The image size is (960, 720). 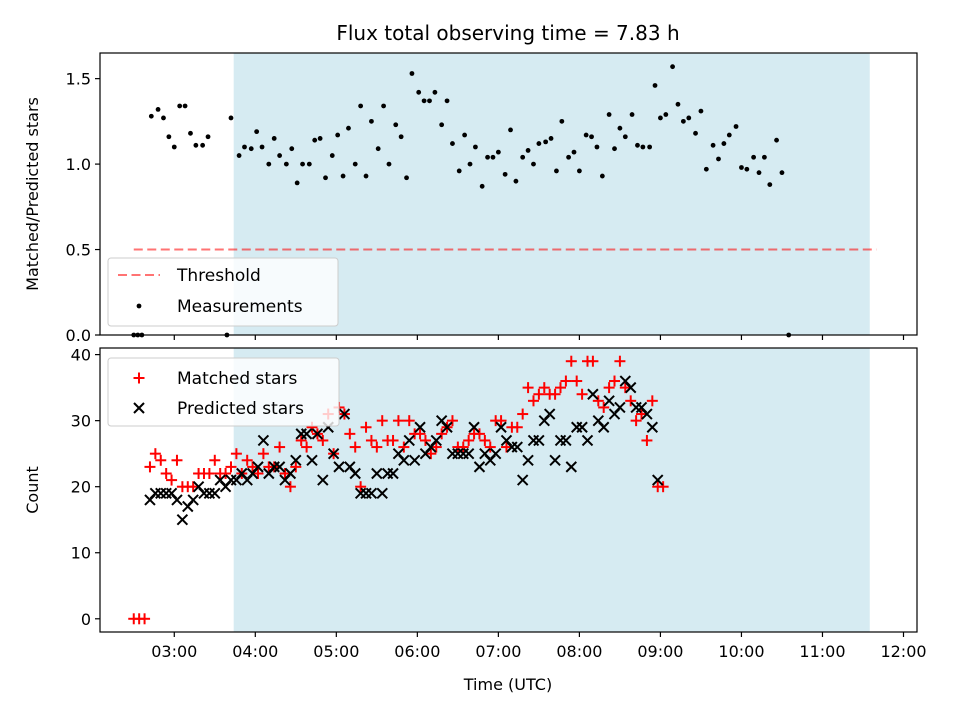 I want to click on legend-matched-swatch, so click(x=139, y=378).